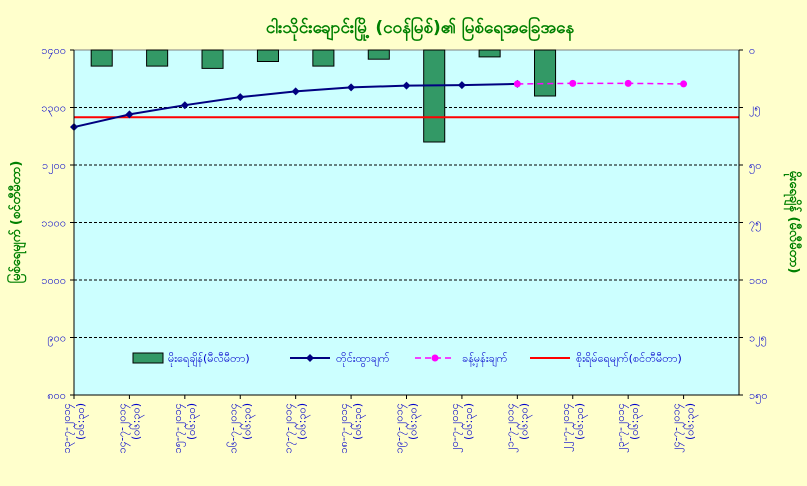 Image resolution: width=807 pixels, height=486 pixels. I want to click on legend-swatch-rainfall, so click(148, 358).